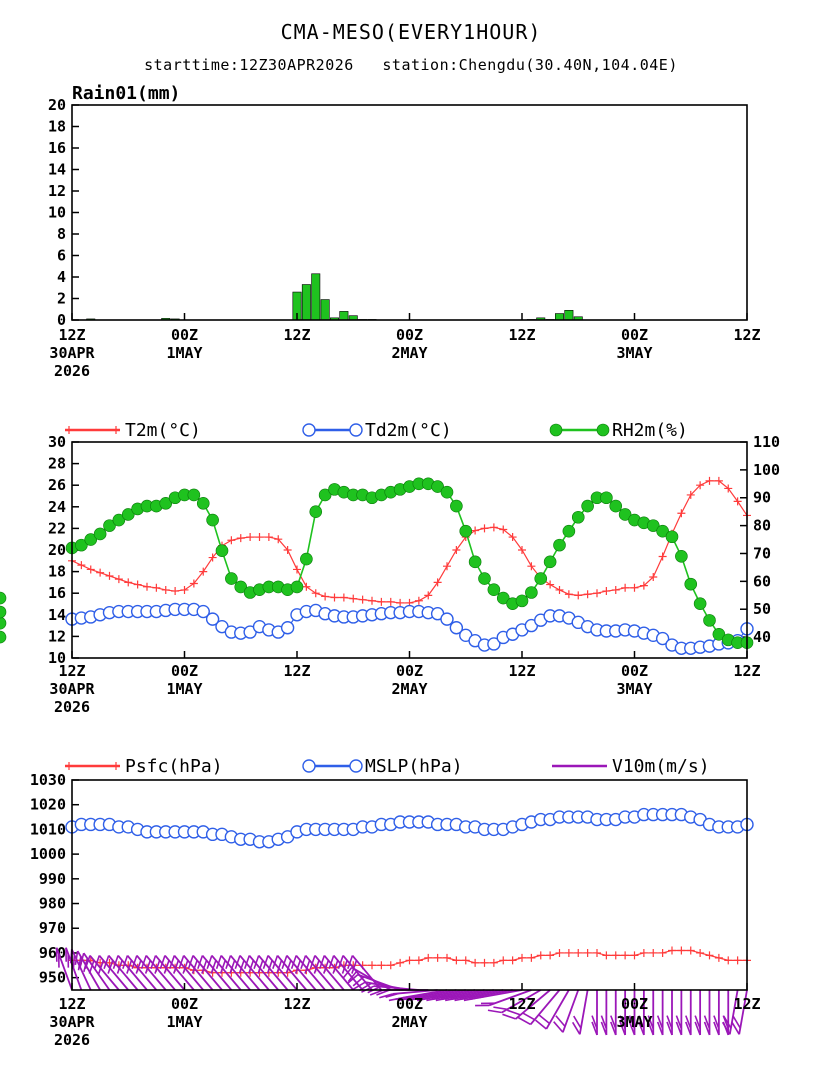 The width and height of the screenshot is (822, 1065). I want to click on y-tick-label: 12, so click(57, 636).